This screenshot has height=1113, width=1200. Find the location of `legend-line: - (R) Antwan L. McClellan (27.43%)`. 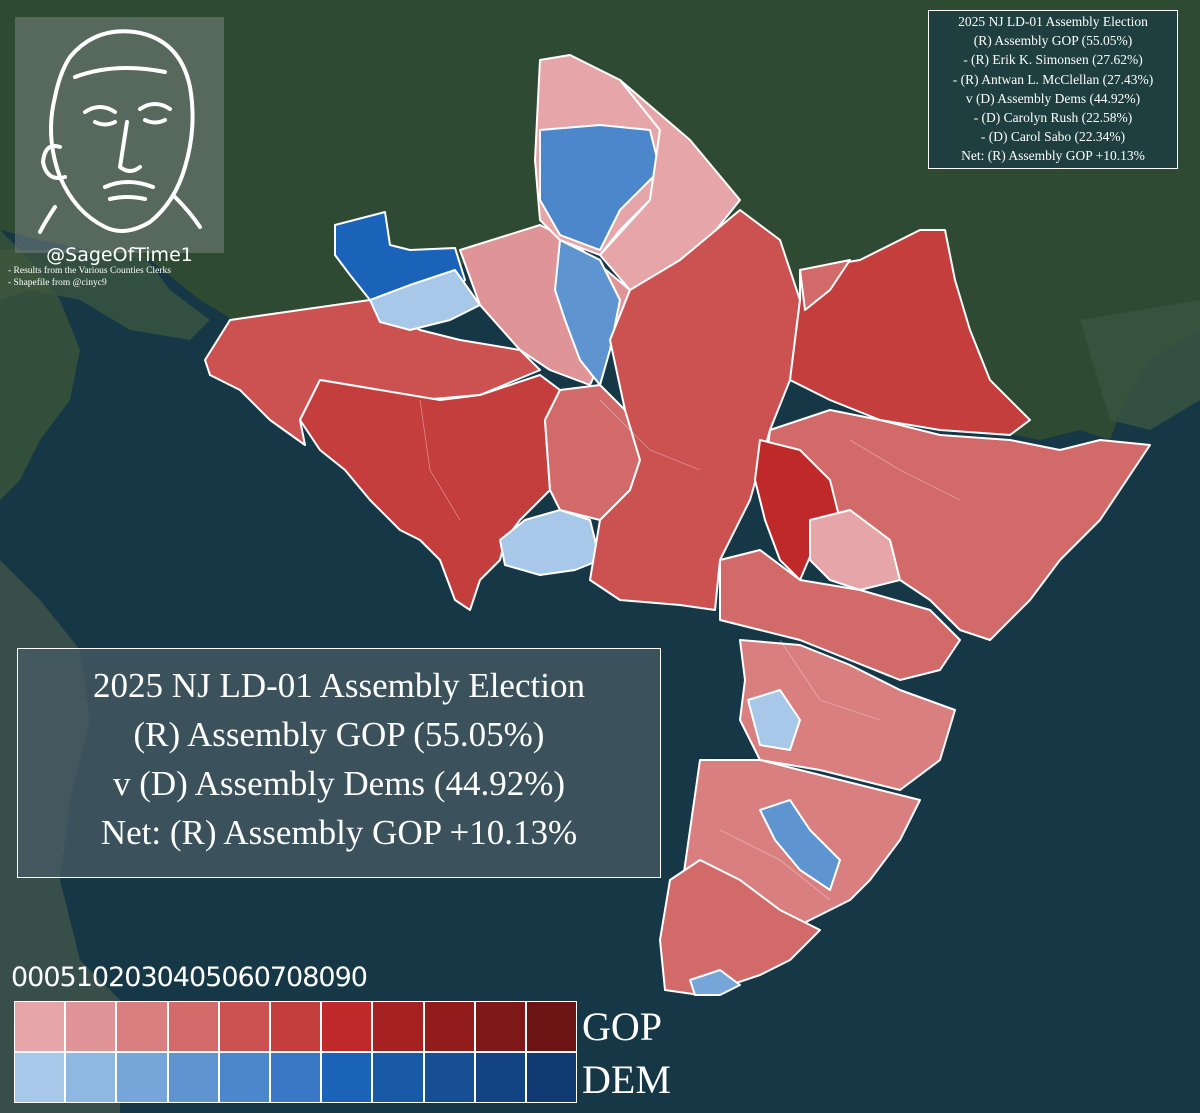

legend-line: - (R) Antwan L. McClellan (27.43%) is located at coordinates (1053, 79).